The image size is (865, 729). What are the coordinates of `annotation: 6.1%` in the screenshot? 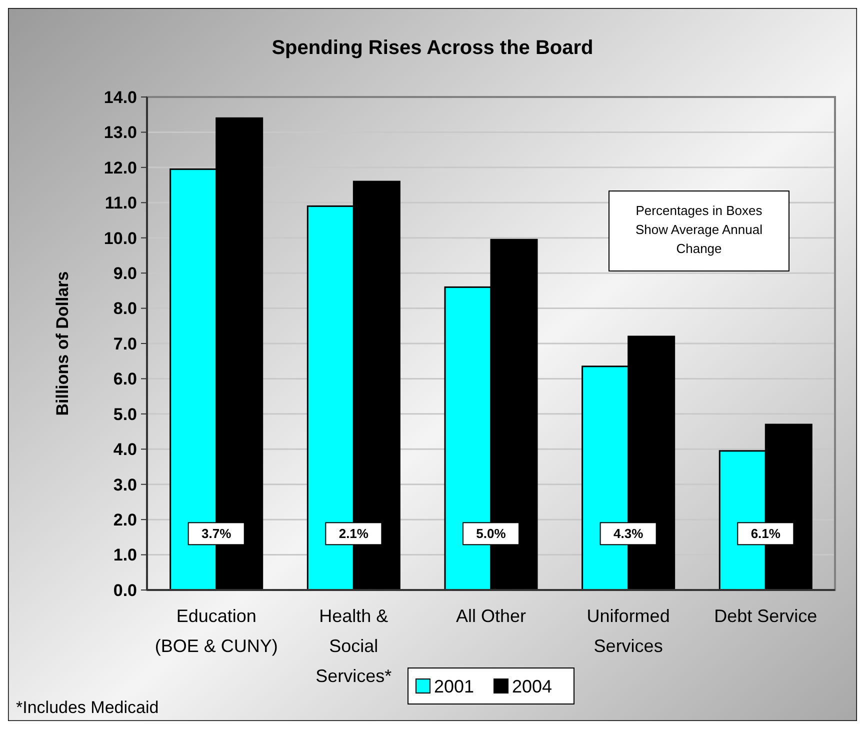 It's located at (765, 534).